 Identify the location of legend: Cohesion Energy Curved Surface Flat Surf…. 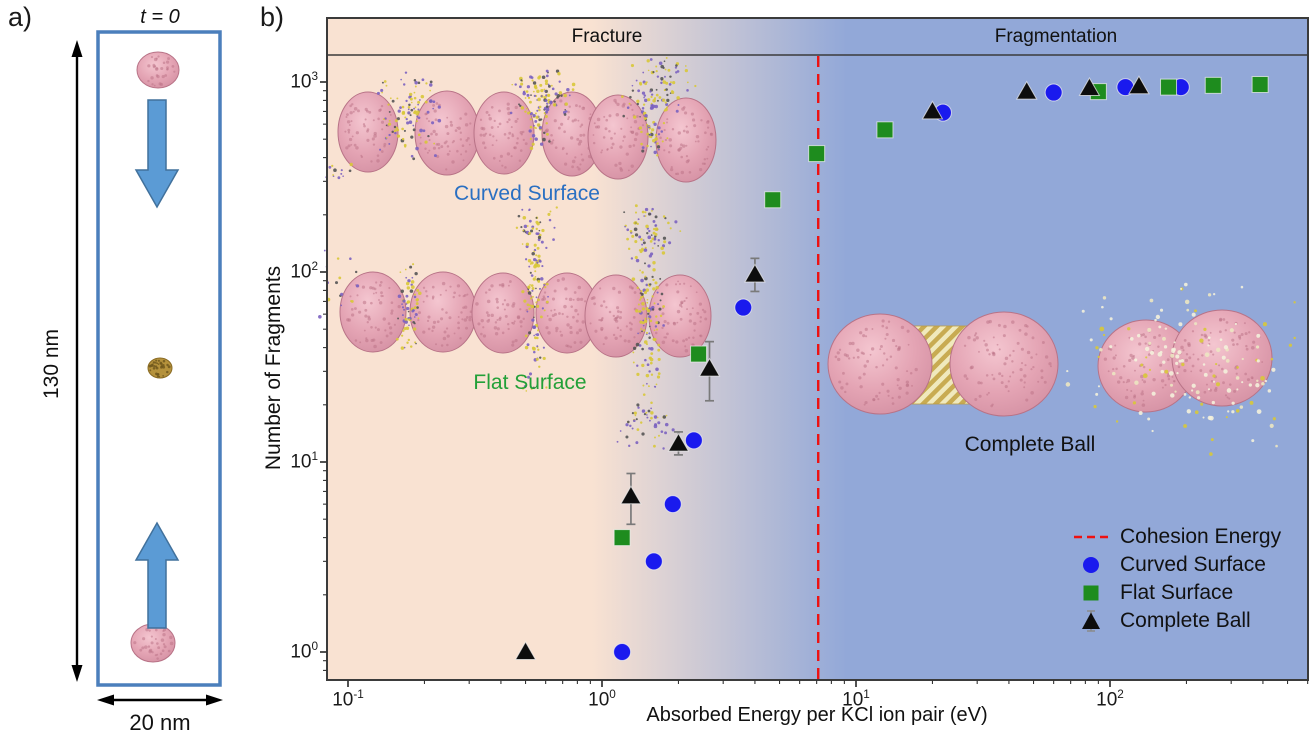
(1176, 579).